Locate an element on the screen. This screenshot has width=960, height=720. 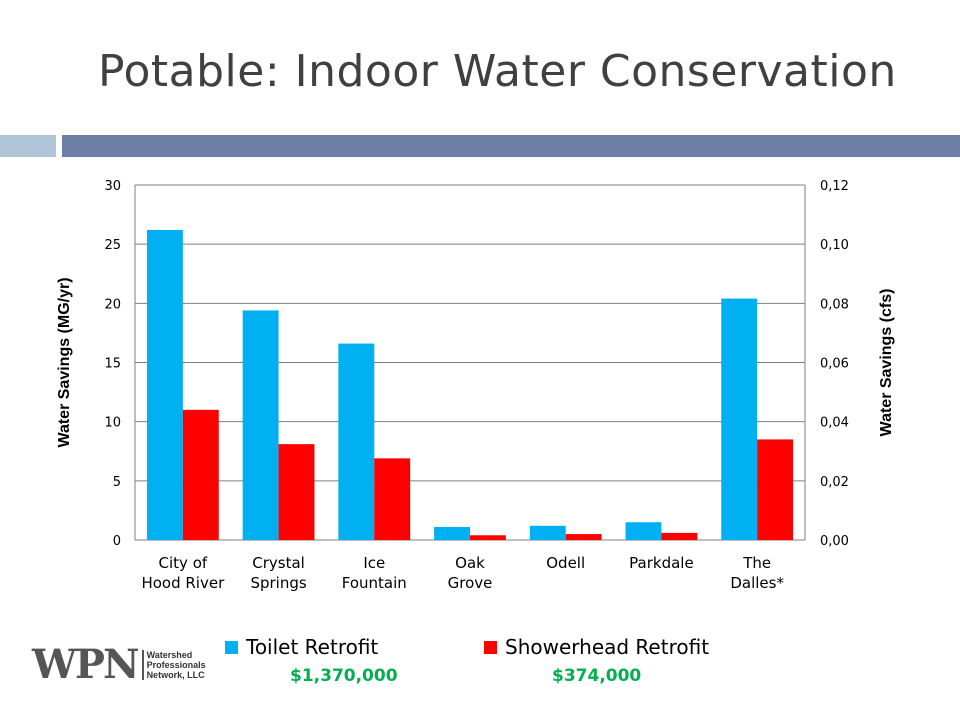
x-tick-label: City of is located at coordinates (183, 563).